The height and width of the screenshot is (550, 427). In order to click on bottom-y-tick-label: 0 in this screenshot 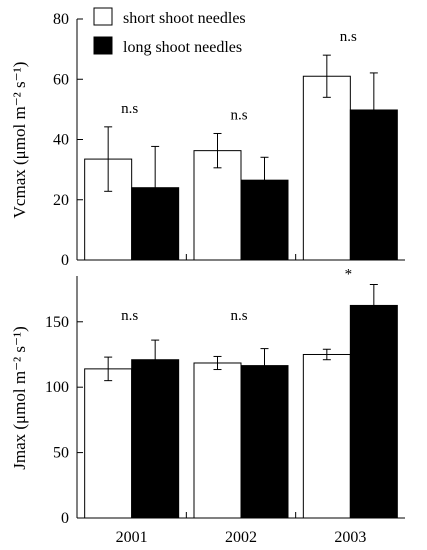, I will do `click(65, 518)`.